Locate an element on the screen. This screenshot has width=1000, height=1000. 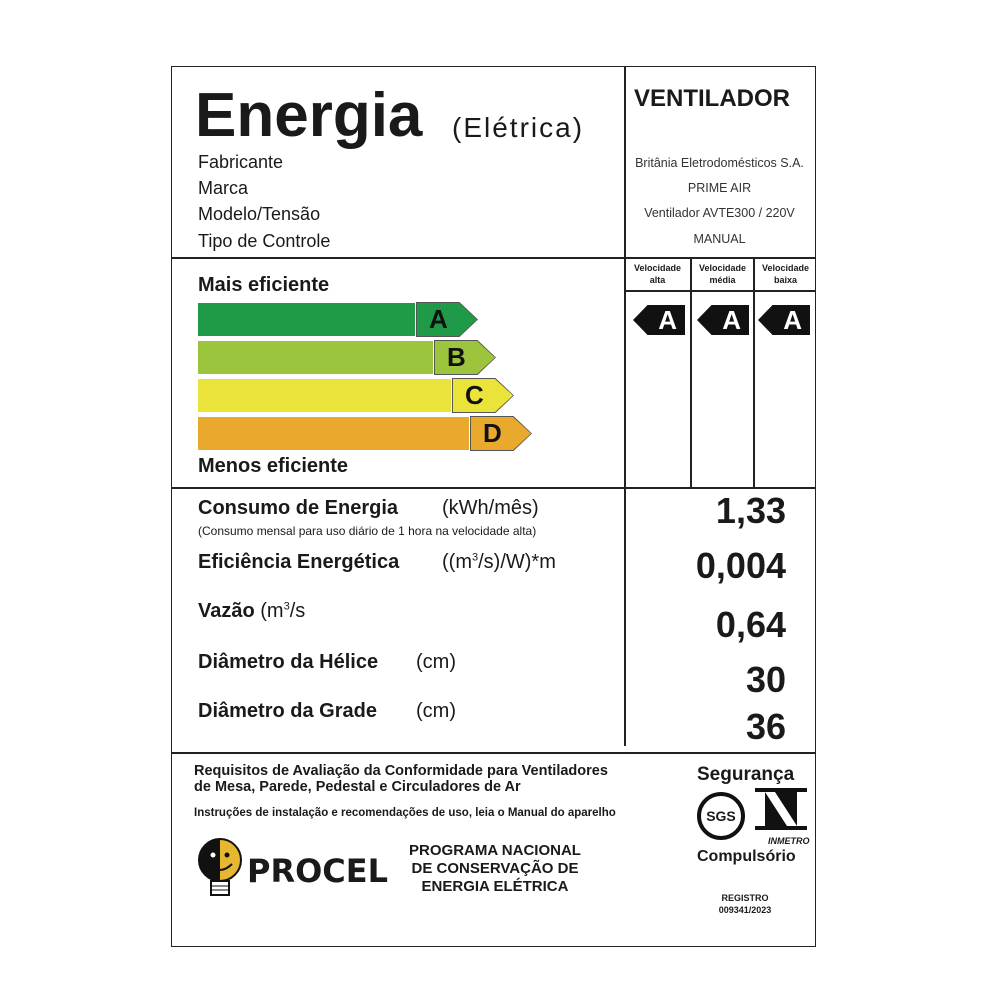
eficiencia-unit: ((m3/s)/W)*m is located at coordinates (499, 562).